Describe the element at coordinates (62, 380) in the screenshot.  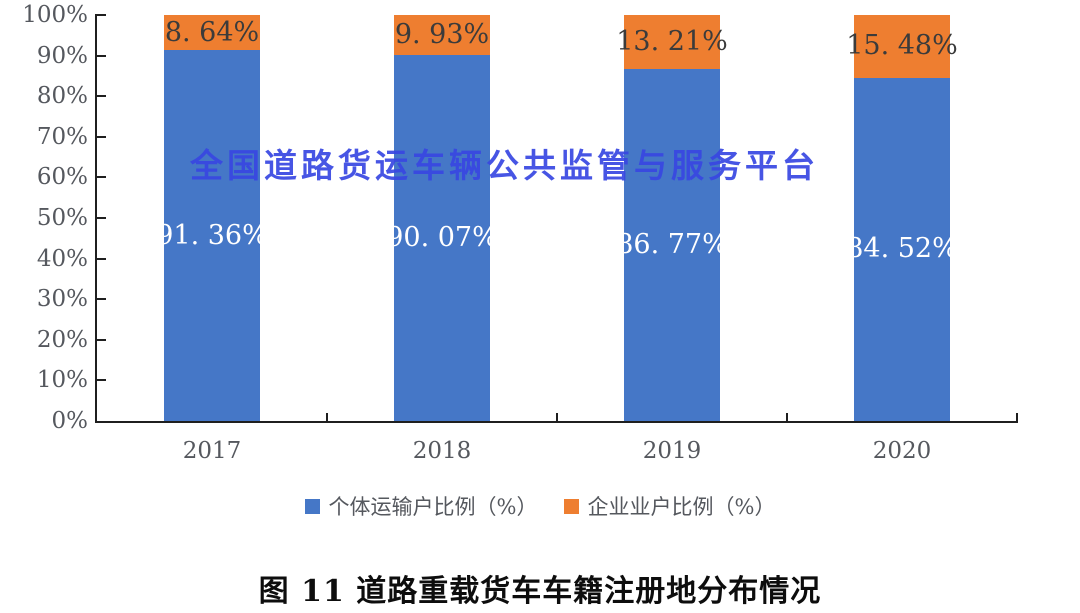
I see `y-tick-label: 10%` at that location.